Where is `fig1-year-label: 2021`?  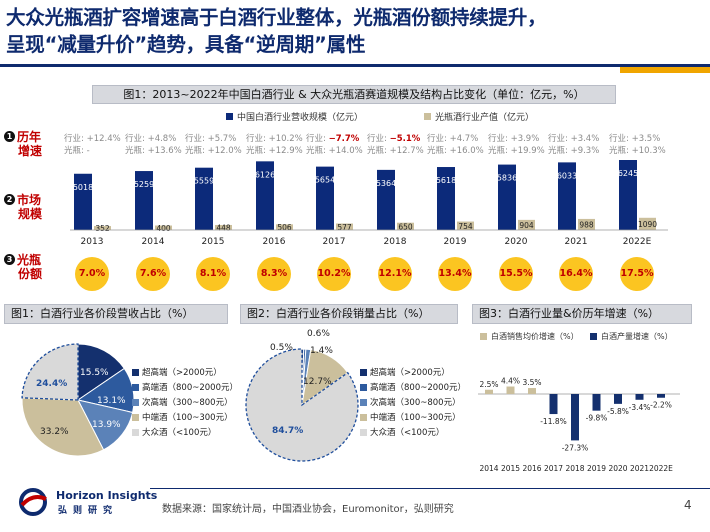
fig1-year-label: 2021 is located at coordinates (576, 242).